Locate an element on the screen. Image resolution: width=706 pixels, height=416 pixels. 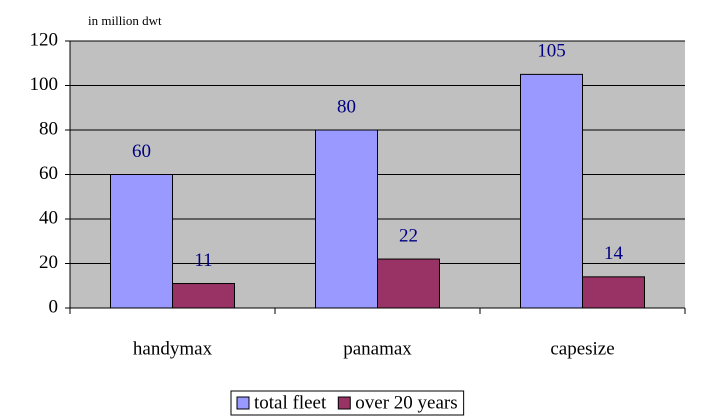
y-tick-label: 100 is located at coordinates (44, 84).